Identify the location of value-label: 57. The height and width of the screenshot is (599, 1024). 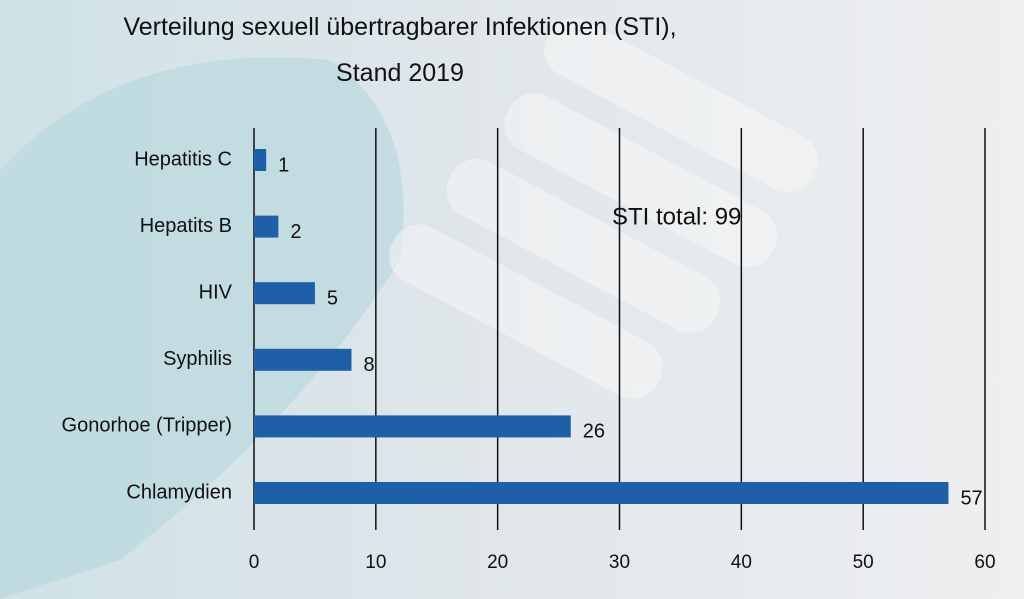
(971, 498).